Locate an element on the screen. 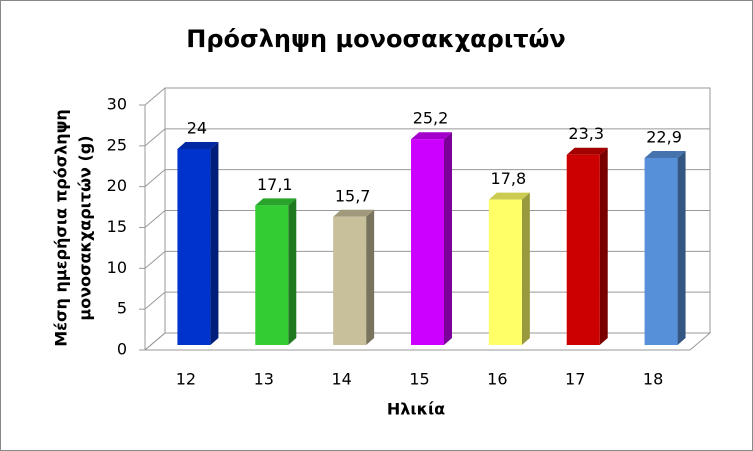  value-label: 25,2 is located at coordinates (431, 118).